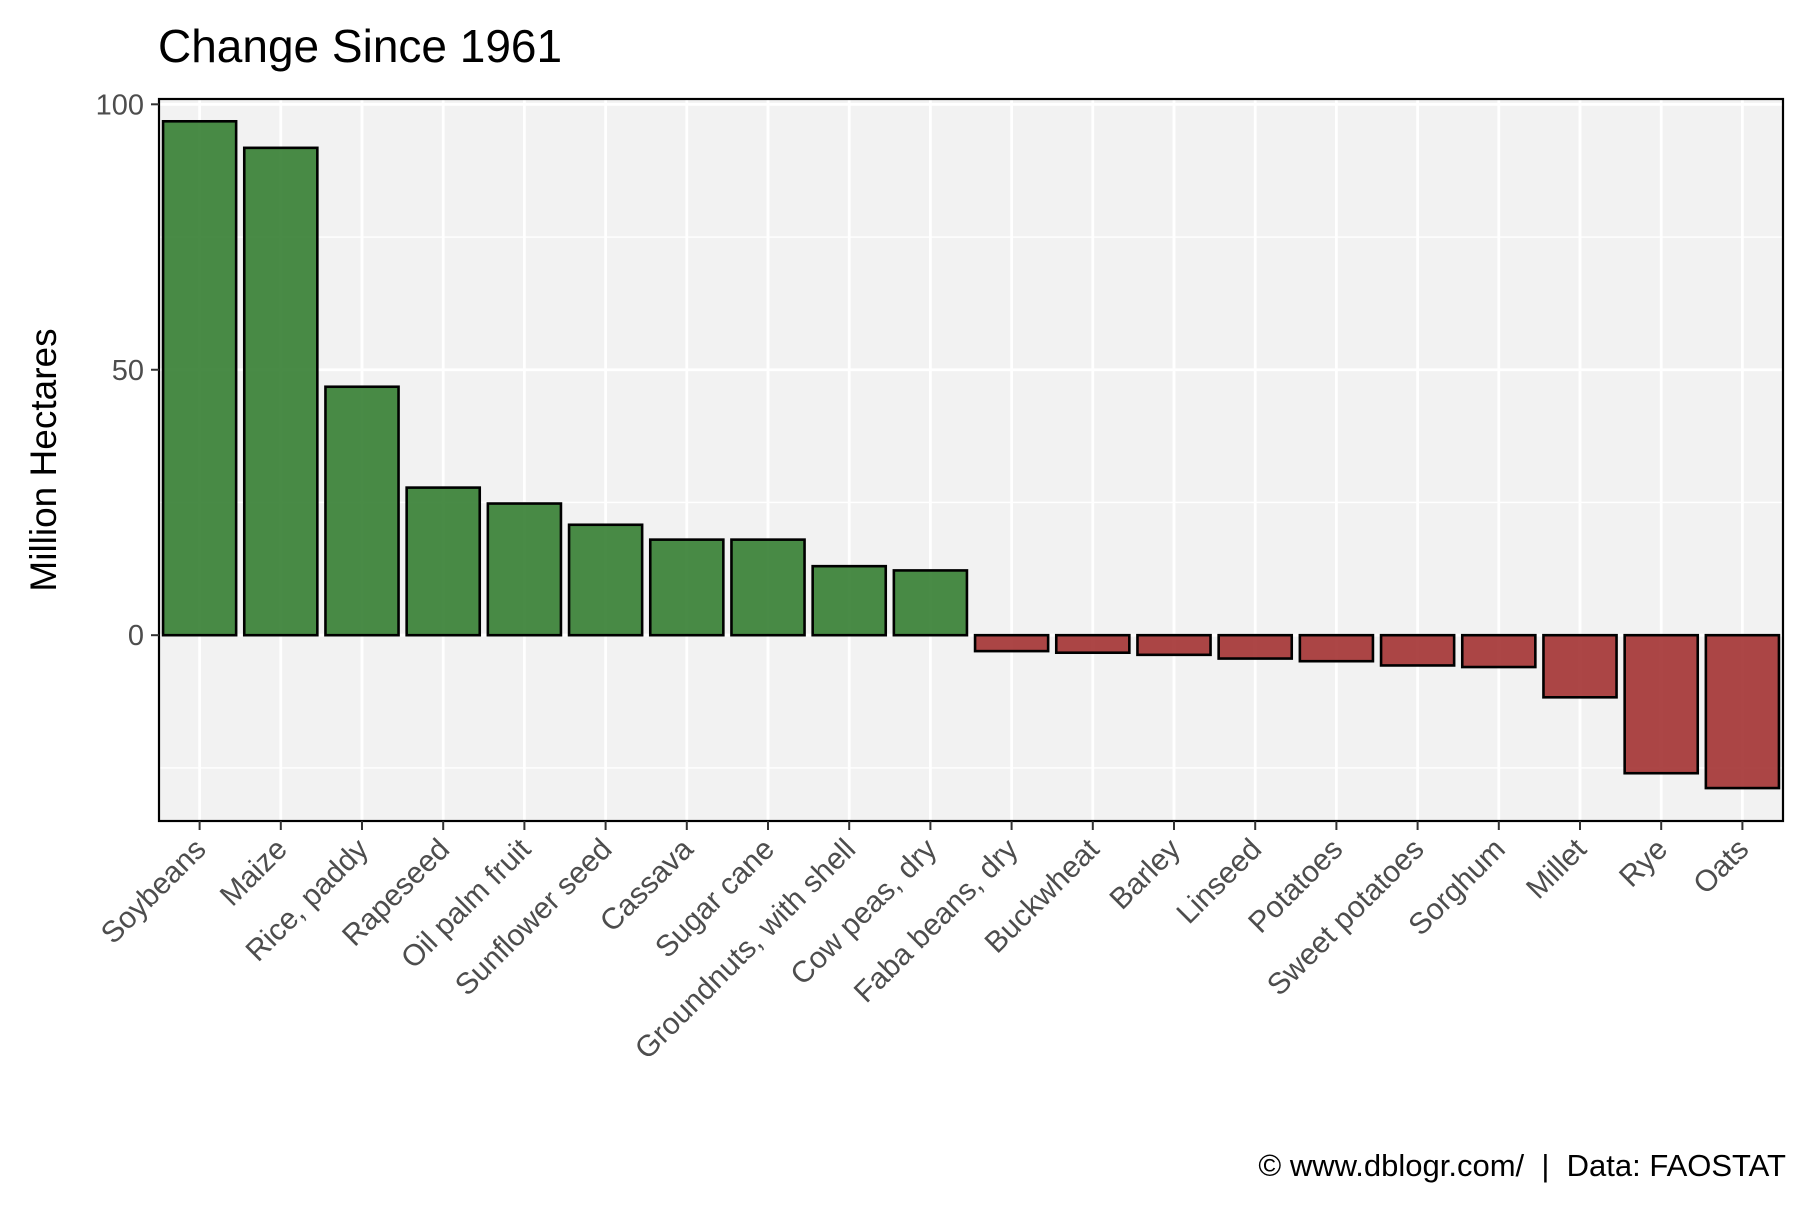  What do you see at coordinates (1174, 645) in the screenshot?
I see `bar-barley` at bounding box center [1174, 645].